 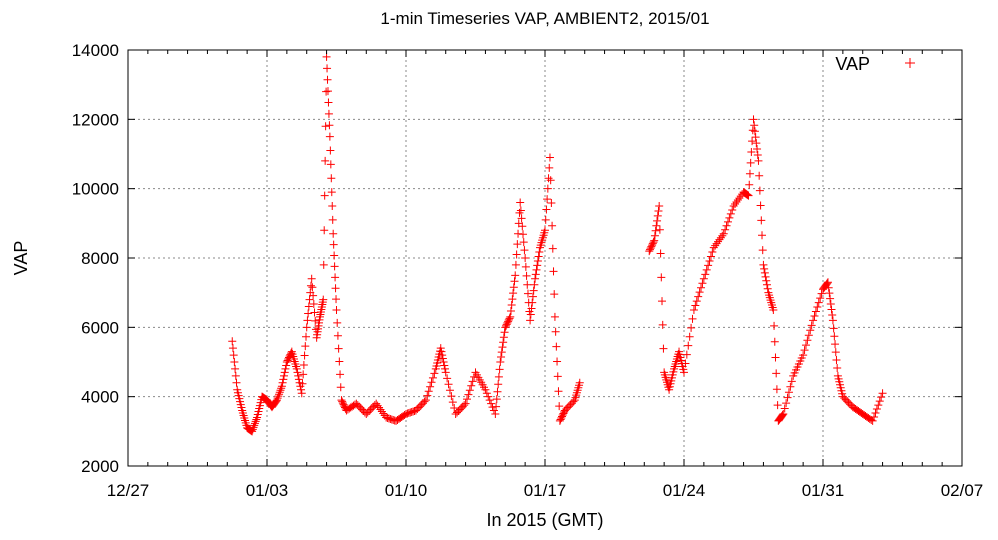 What do you see at coordinates (684, 490) in the screenshot?
I see `x-tick-label: 01/24` at bounding box center [684, 490].